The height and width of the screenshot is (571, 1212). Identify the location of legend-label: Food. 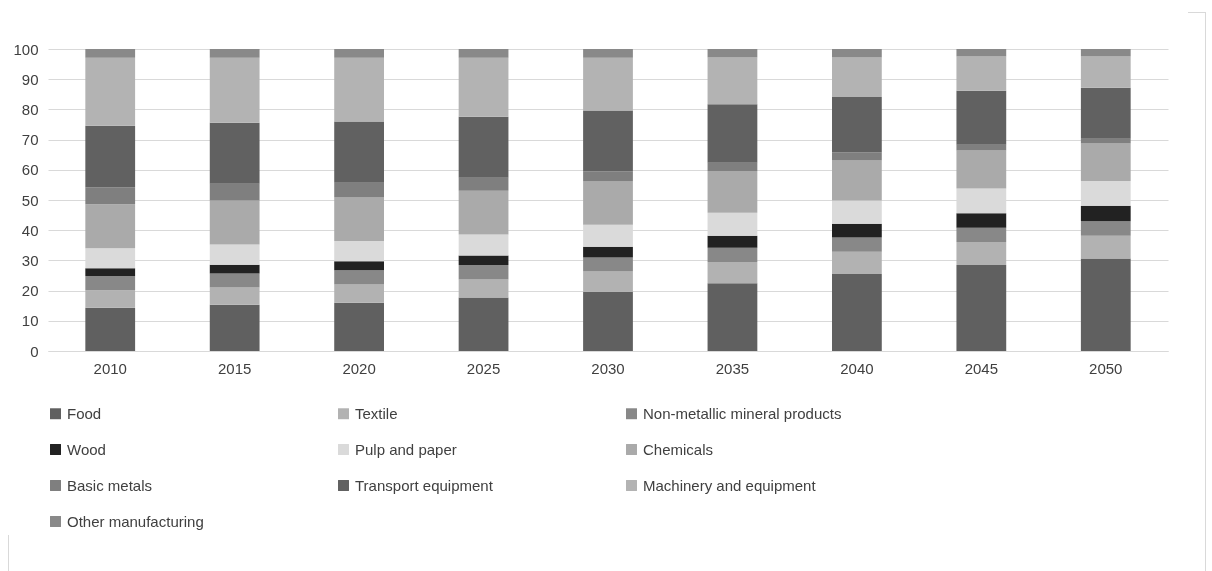
(84, 413).